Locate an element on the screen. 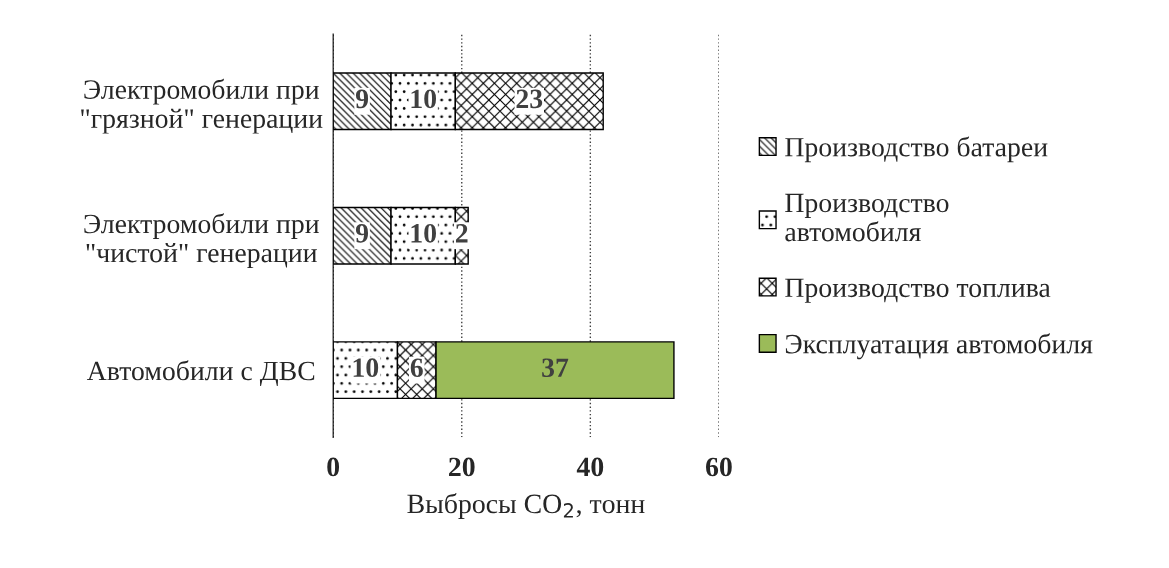 This screenshot has width=1169, height=568. x-tick-label: 60 is located at coordinates (719, 467).